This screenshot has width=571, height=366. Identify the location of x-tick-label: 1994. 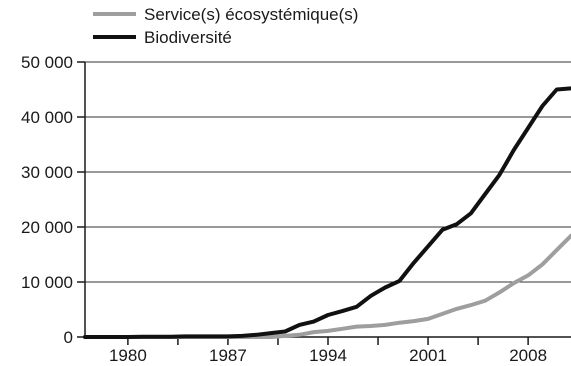
(328, 355).